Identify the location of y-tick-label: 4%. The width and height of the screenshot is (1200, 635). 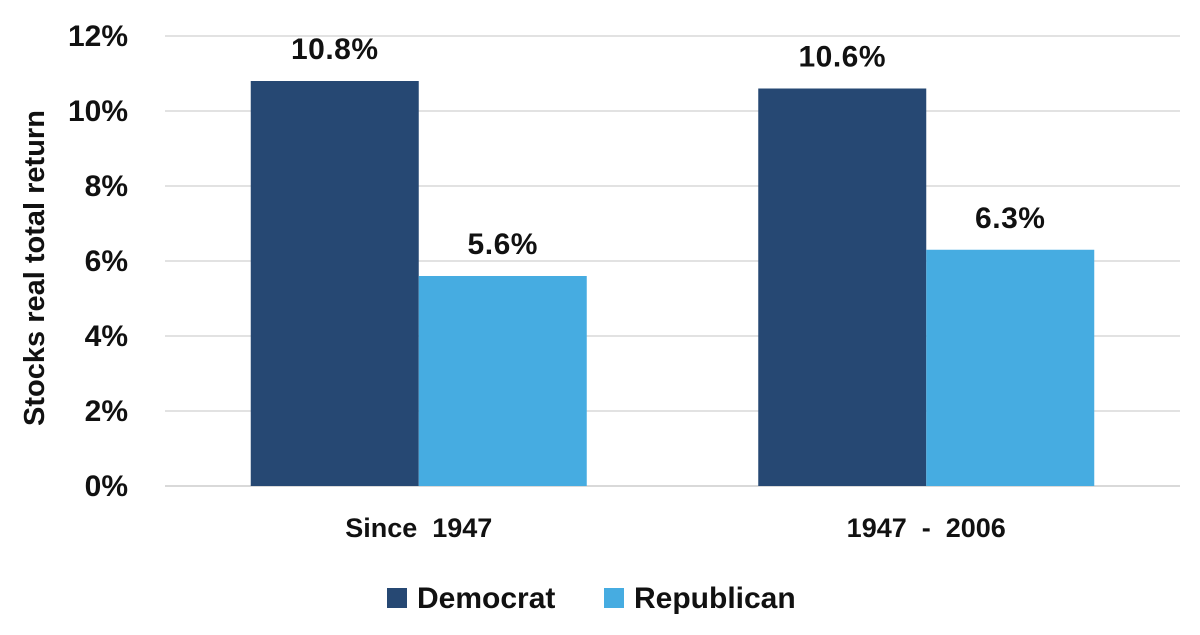
(106, 336).